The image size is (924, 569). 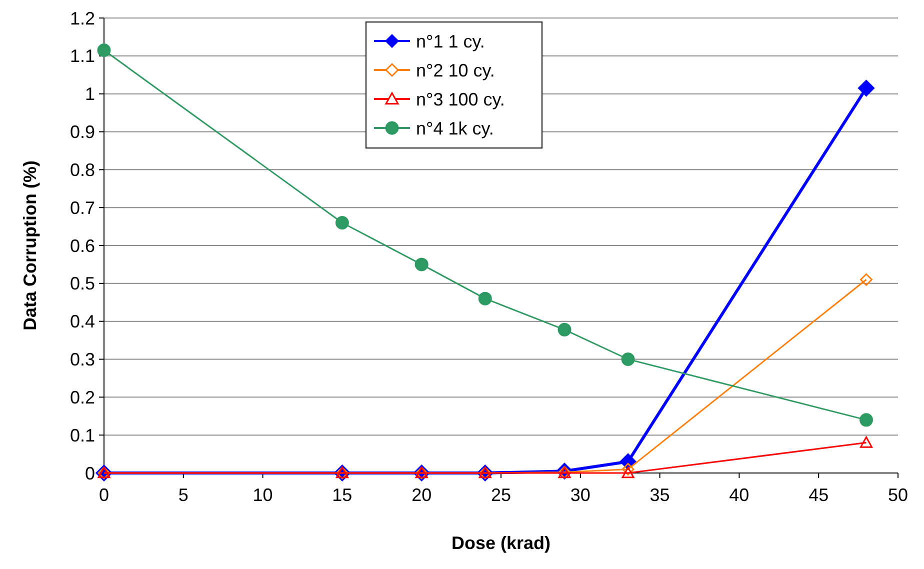 I want to click on x-axis-title: Dose (krad), so click(x=501, y=543).